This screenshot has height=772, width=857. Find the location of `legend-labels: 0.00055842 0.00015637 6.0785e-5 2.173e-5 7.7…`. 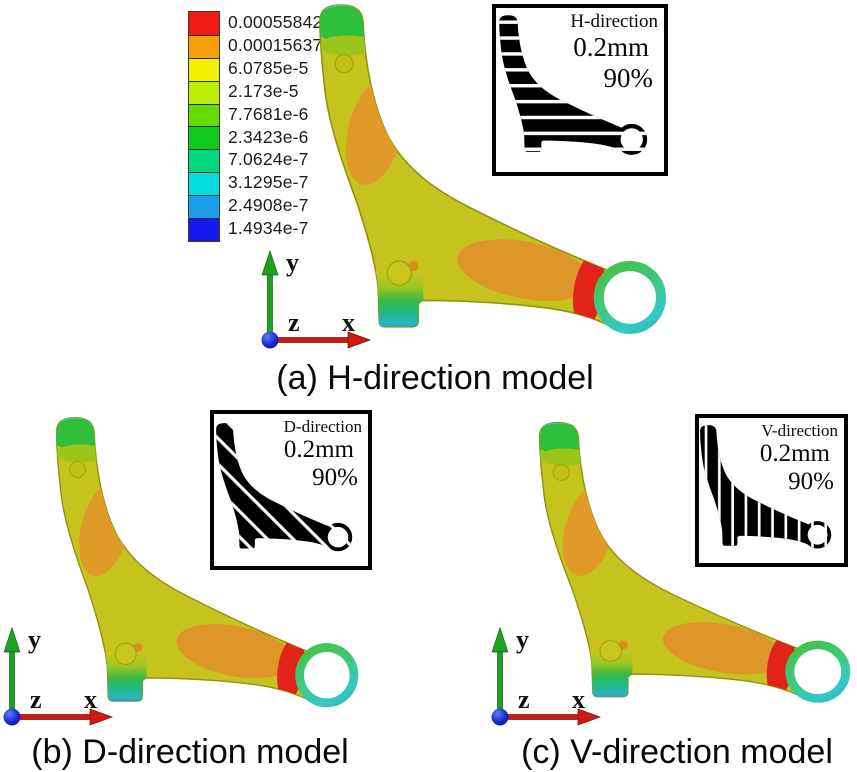

legend-labels: 0.00055842 0.00015637 6.0785e-5 2.173e-5 7.7… is located at coordinates (275, 128).